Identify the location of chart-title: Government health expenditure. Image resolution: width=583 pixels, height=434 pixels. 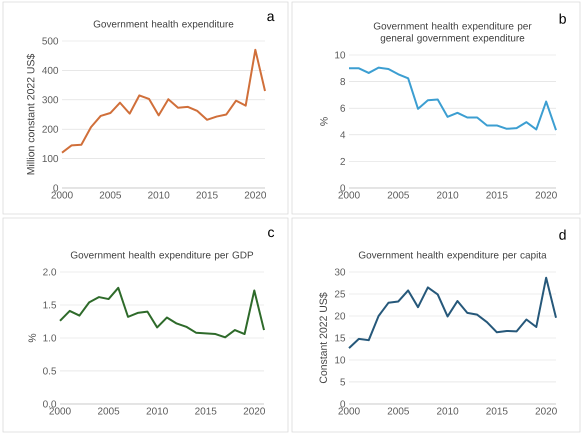
(164, 25).